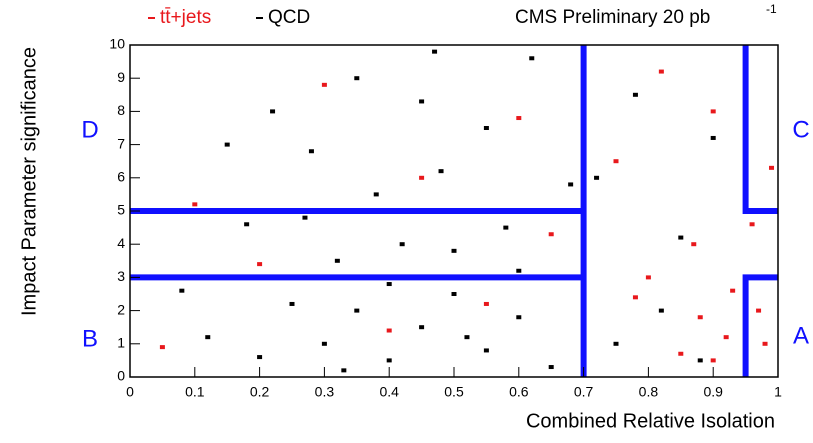 The width and height of the screenshot is (813, 443). I want to click on title-superscript: -1, so click(771, 9).